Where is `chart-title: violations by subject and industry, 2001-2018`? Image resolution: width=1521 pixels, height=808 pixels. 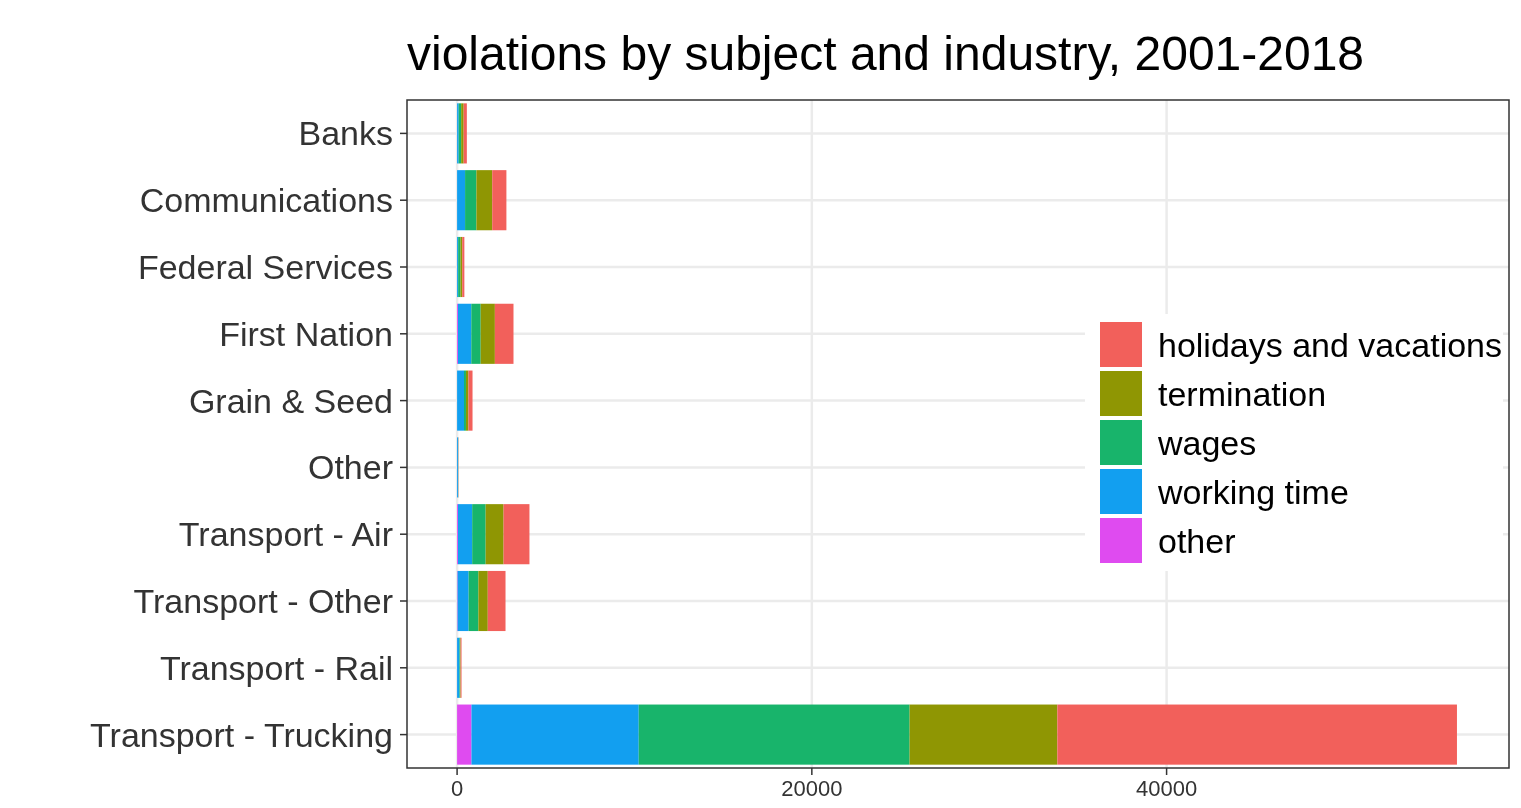
chart-title: violations by subject and industry, 2001-2018 is located at coordinates (886, 53).